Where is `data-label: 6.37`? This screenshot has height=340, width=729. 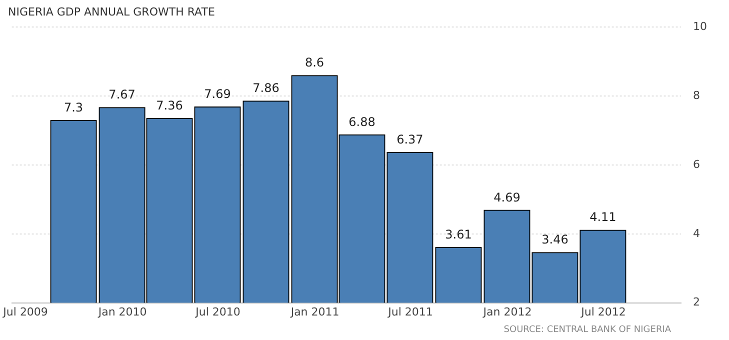 data-label: 6.37 is located at coordinates (410, 139).